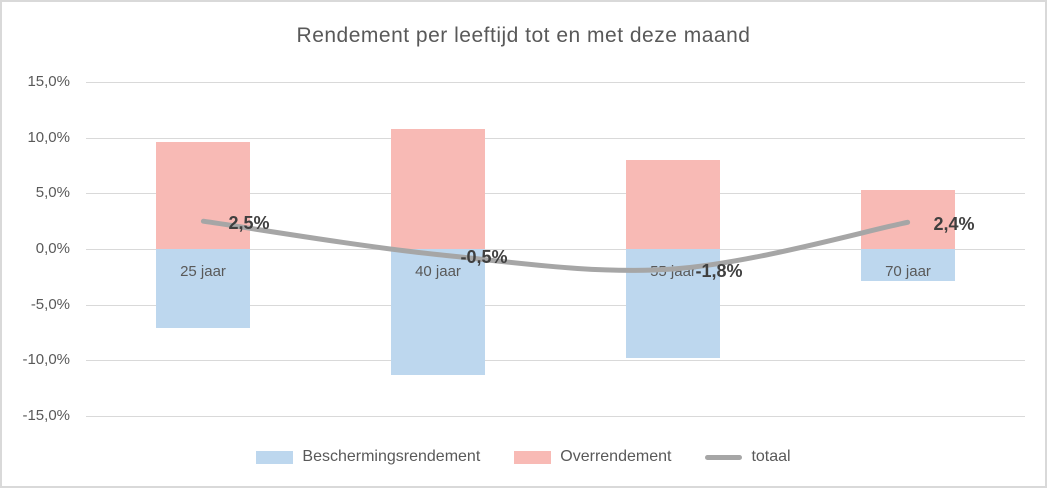 Image resolution: width=1047 pixels, height=488 pixels. I want to click on y-axis-tick-label: -10,0%, so click(46, 360).